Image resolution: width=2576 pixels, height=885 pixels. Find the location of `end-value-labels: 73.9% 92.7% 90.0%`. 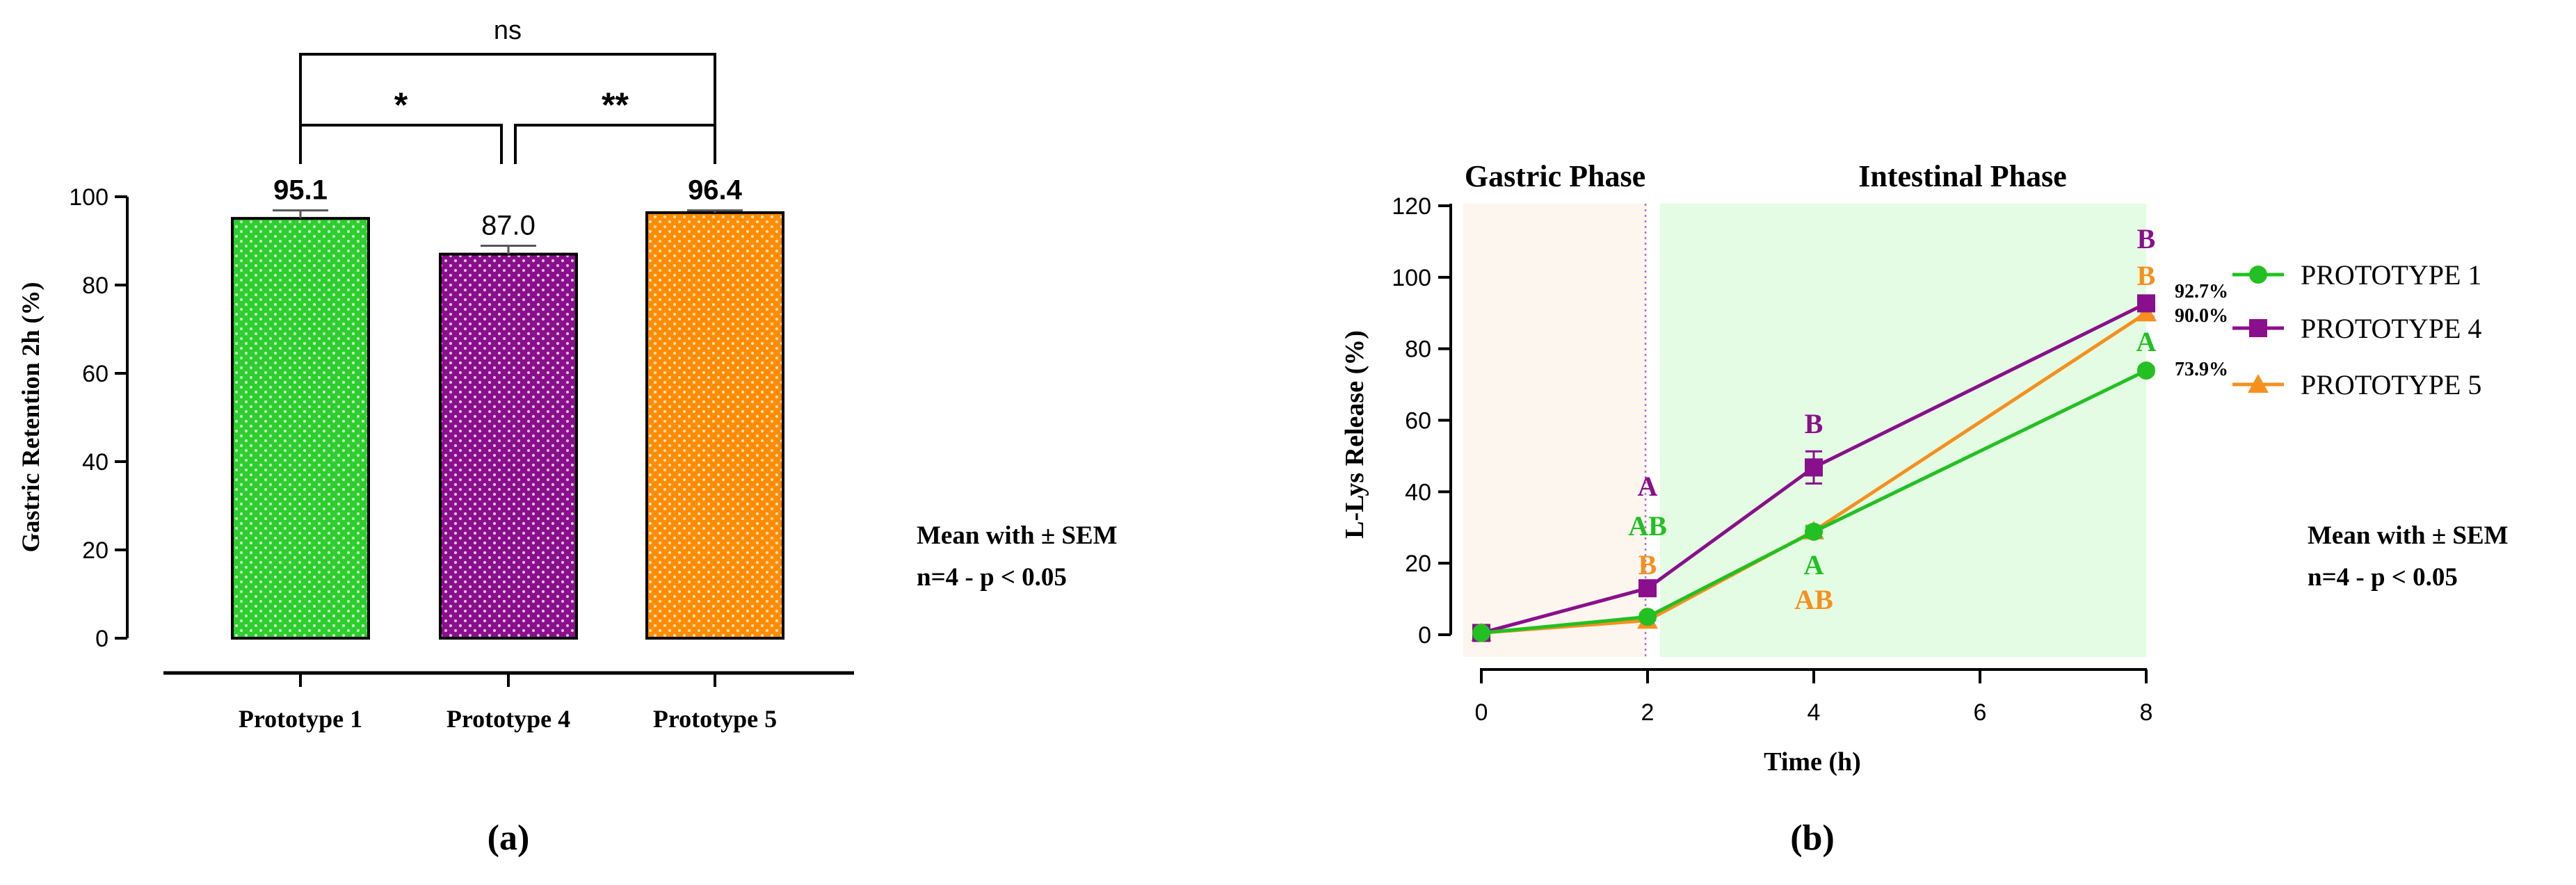

end-value-labels: 73.9% 92.7% 90.0% is located at coordinates (2201, 330).